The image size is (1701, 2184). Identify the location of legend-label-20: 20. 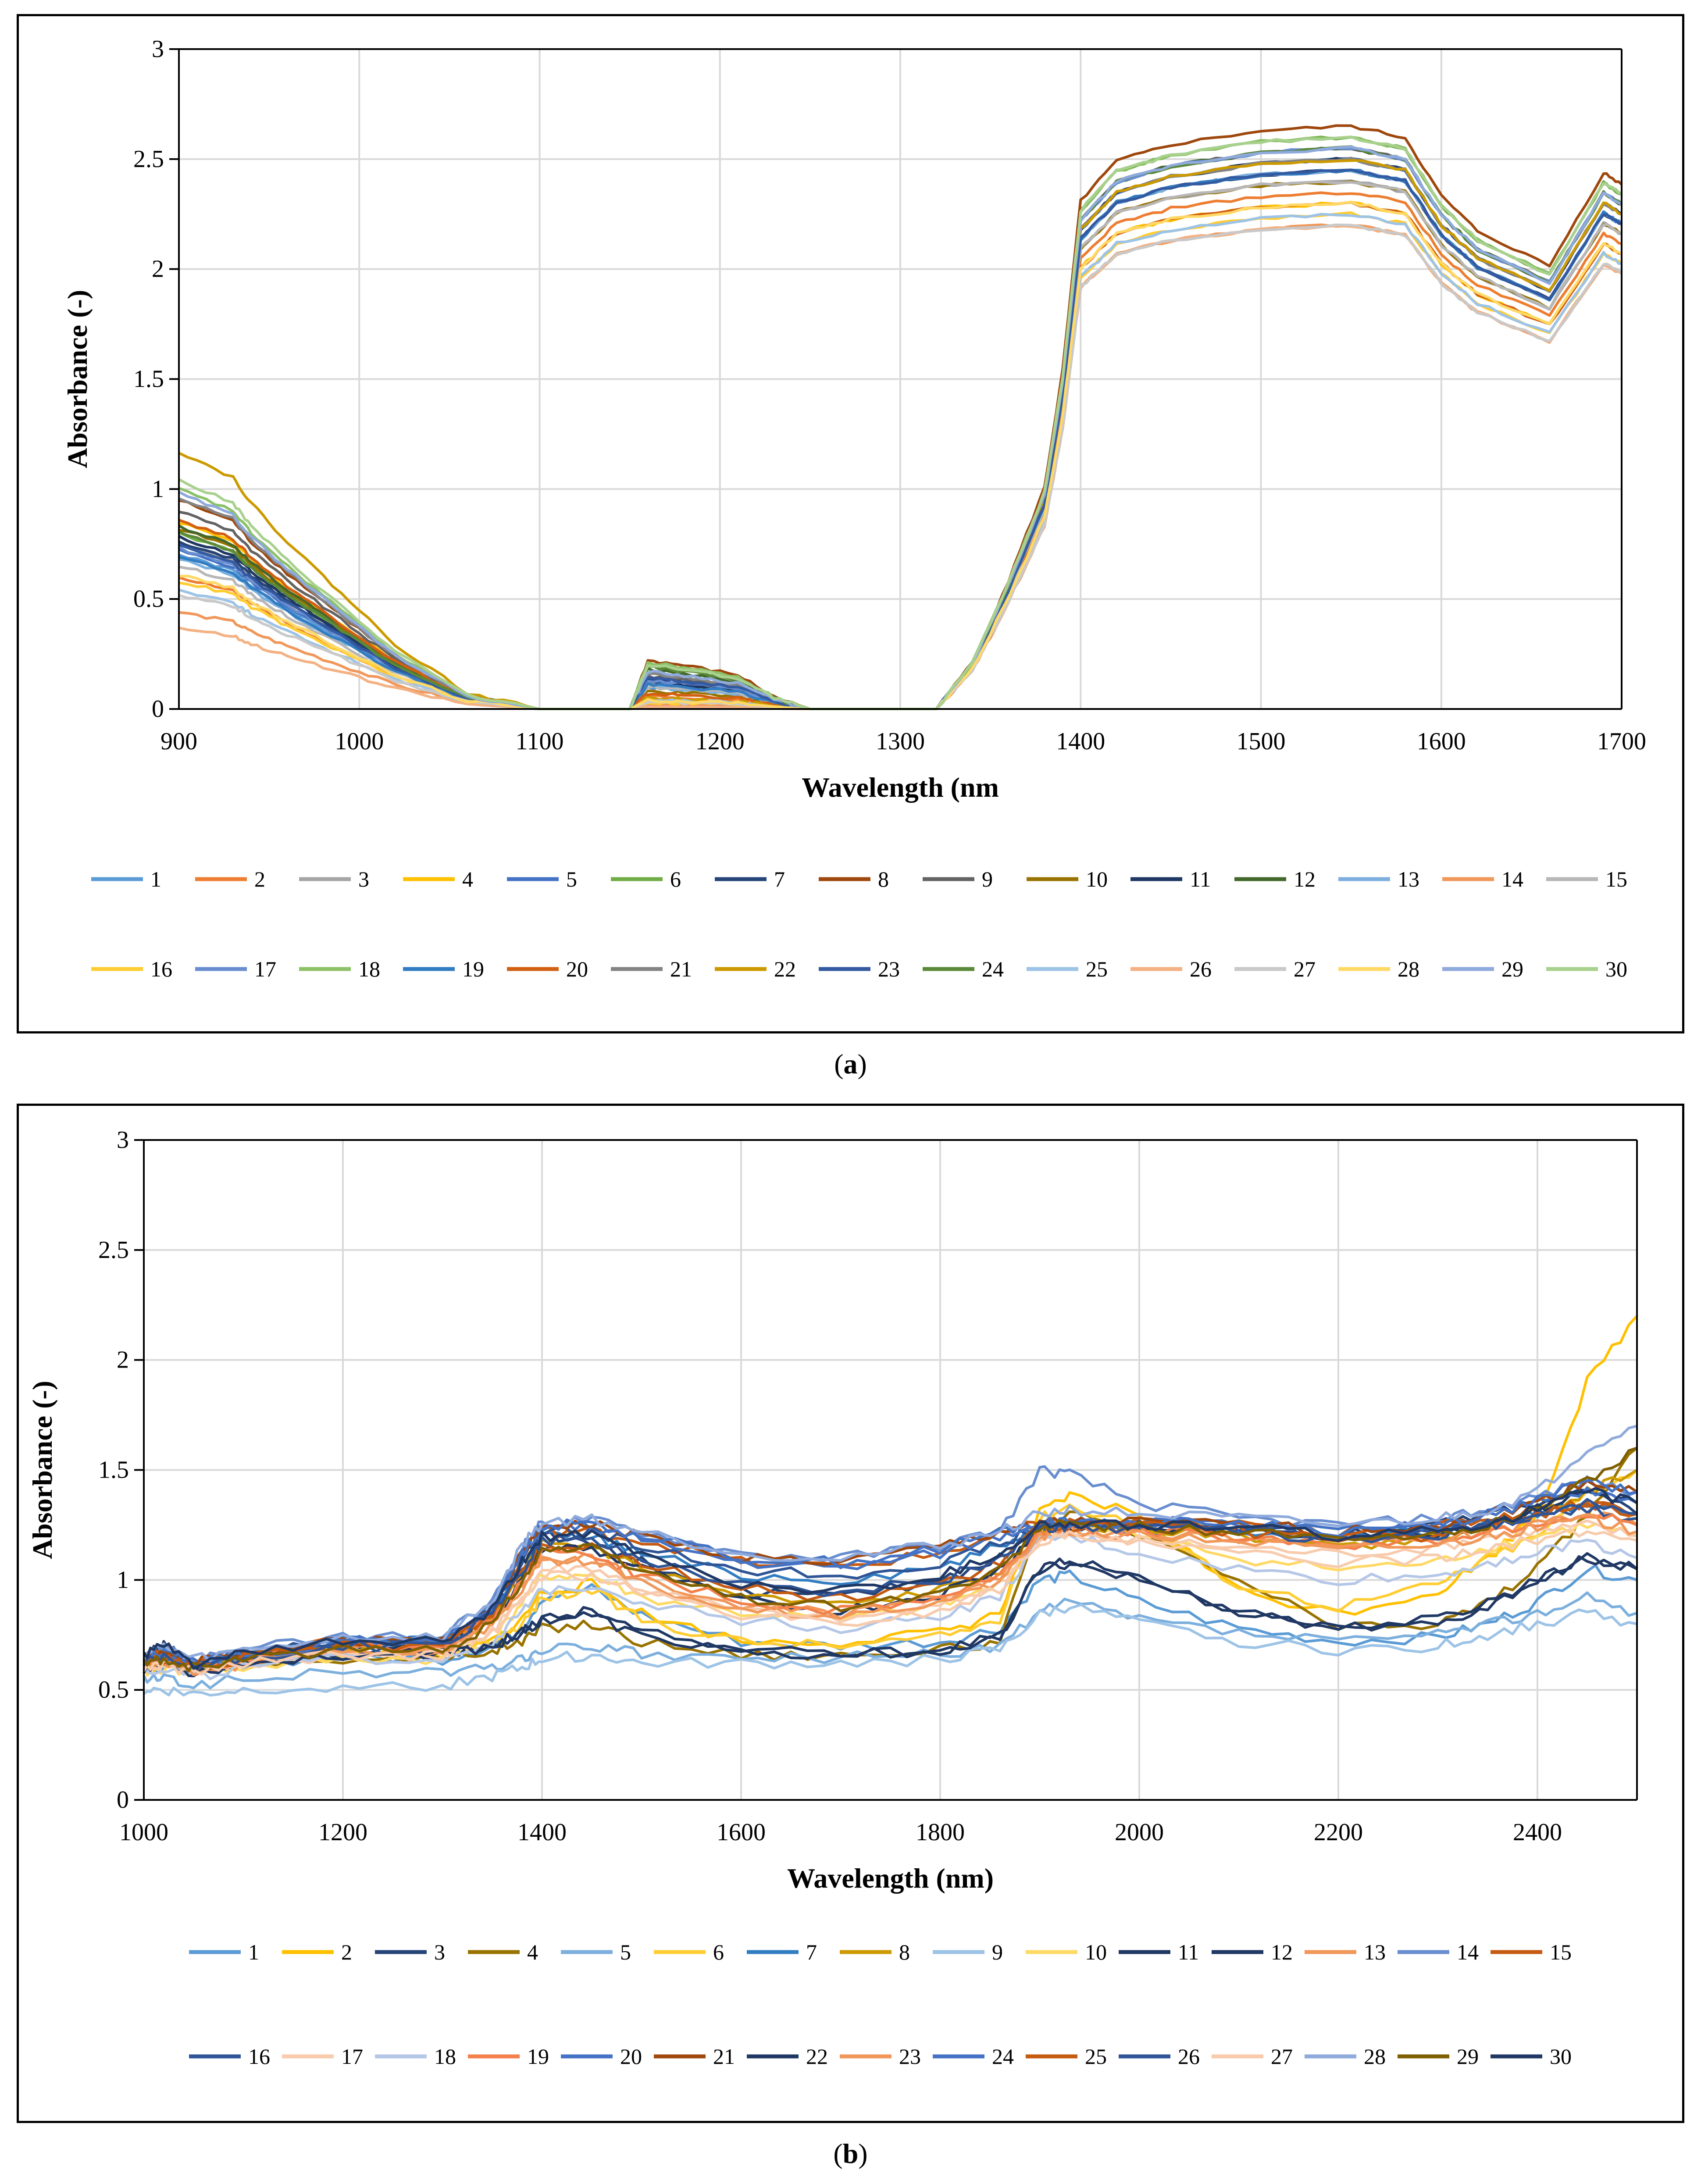
(577, 969).